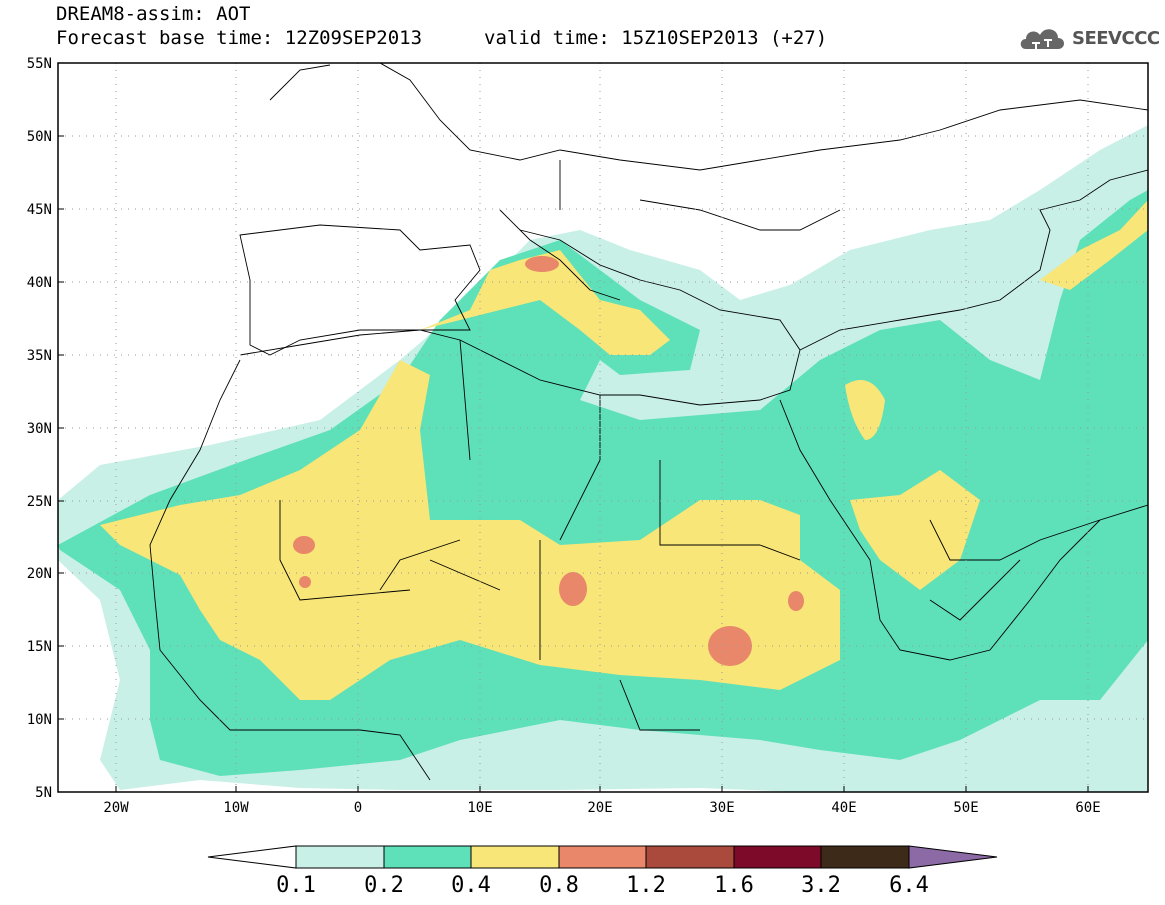  What do you see at coordinates (239, 38) in the screenshot?
I see `forecast-base-time: Forecast base time: 12Z09SEP2013` at bounding box center [239, 38].